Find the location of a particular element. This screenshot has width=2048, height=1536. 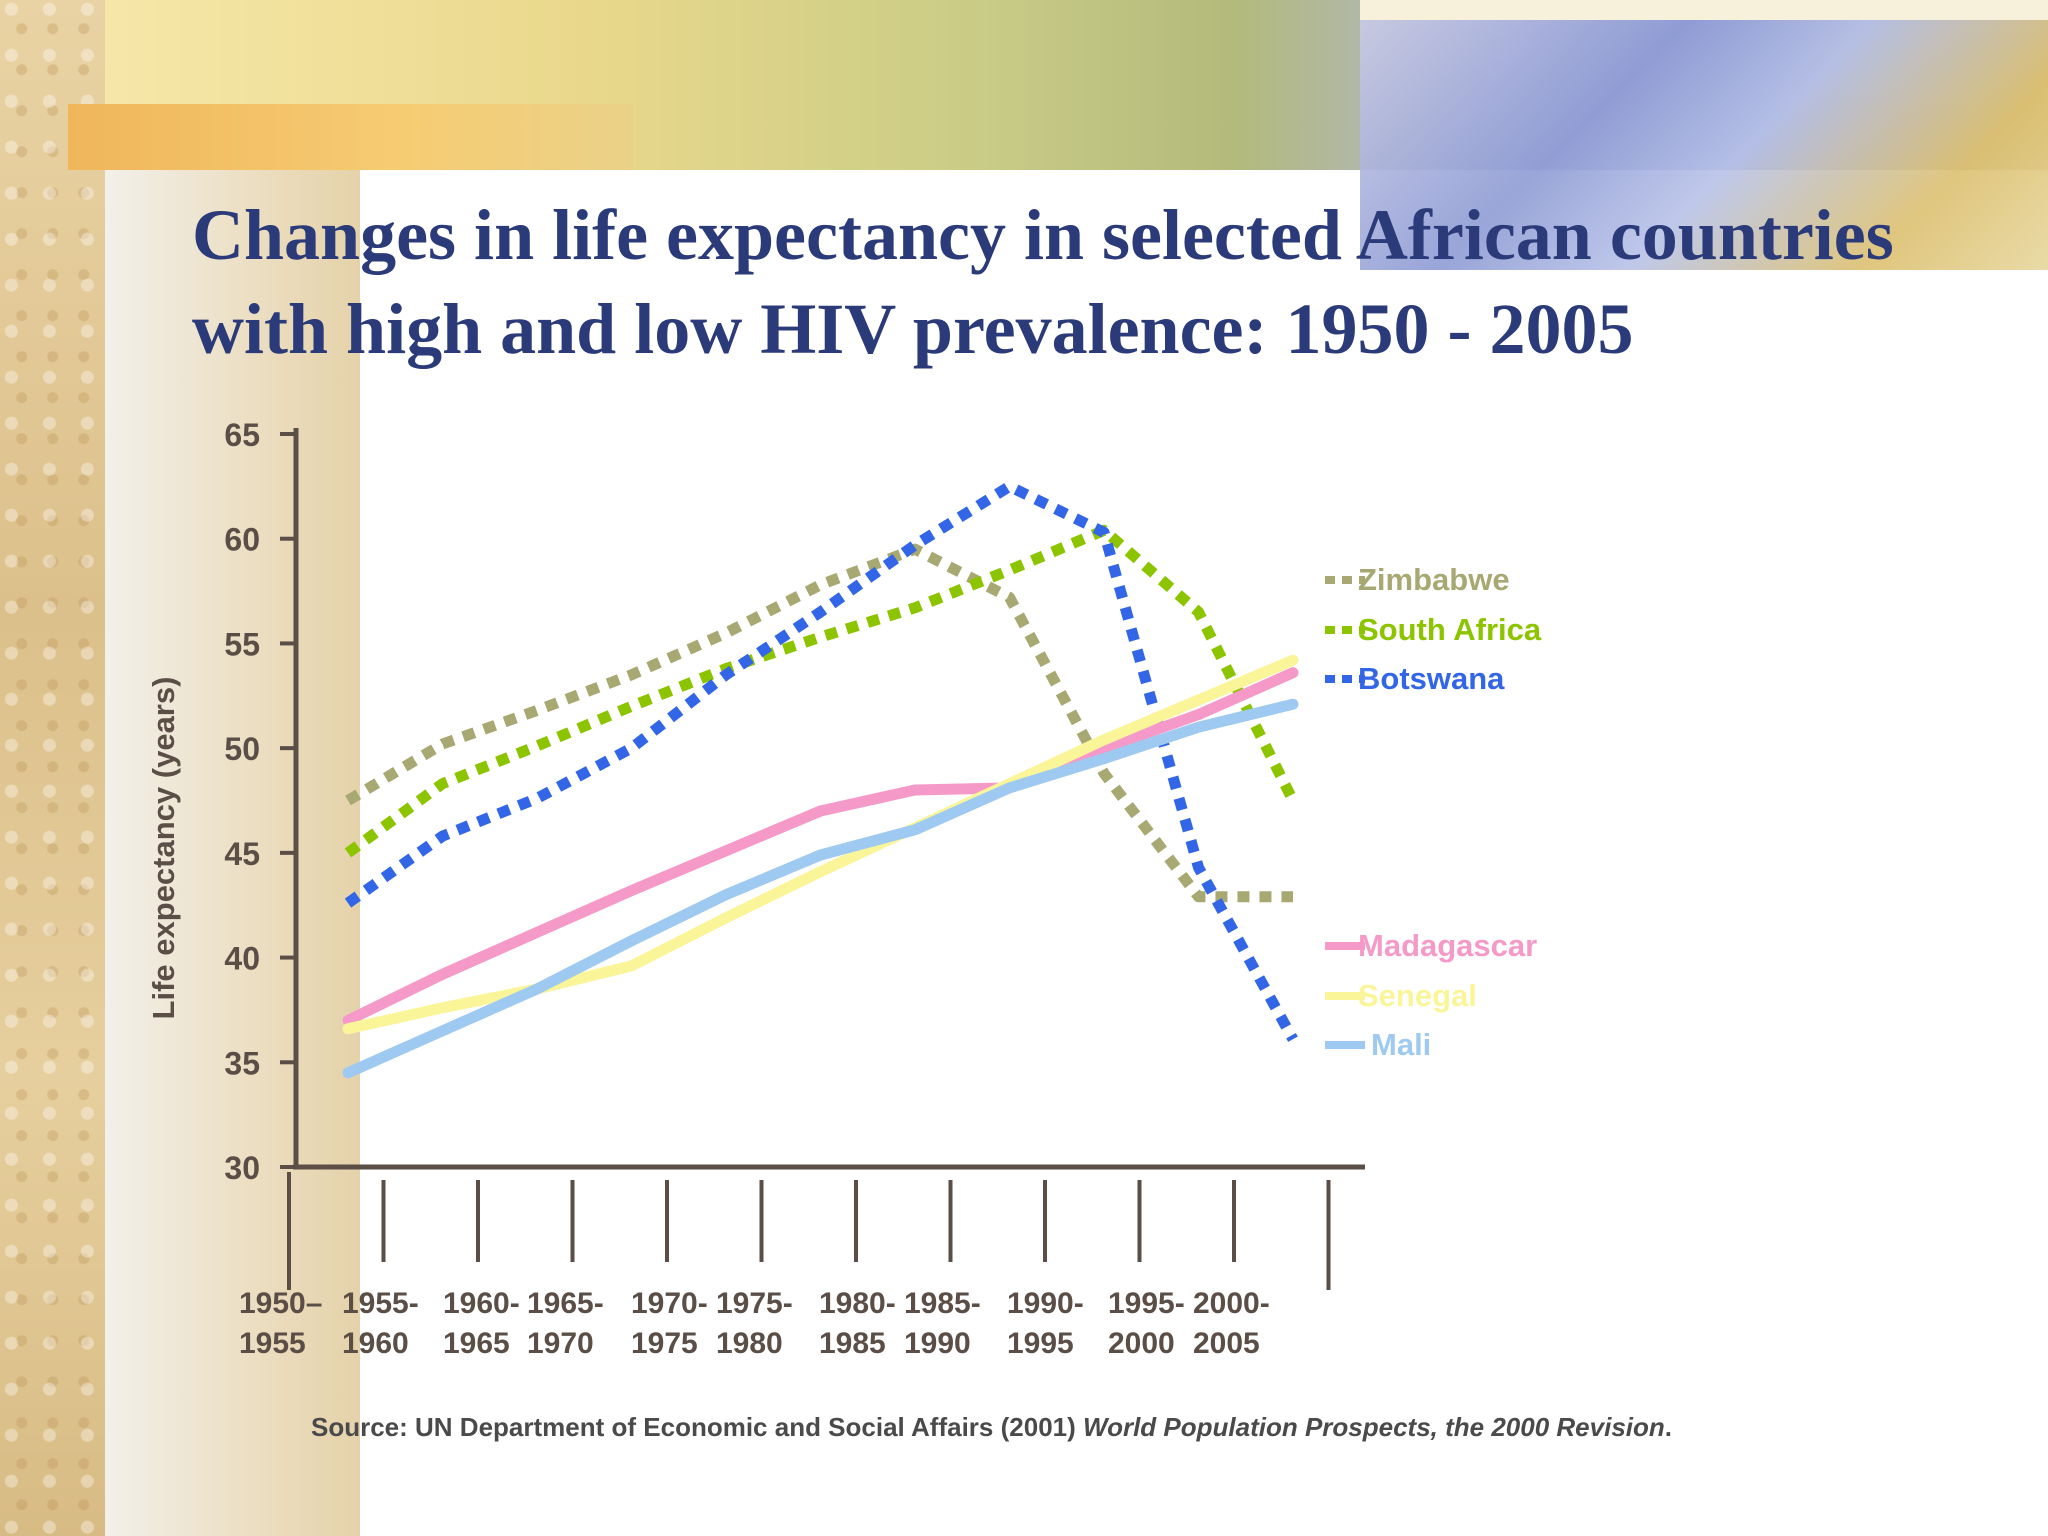

x-tick-label: 1975- is located at coordinates (754, 1303).